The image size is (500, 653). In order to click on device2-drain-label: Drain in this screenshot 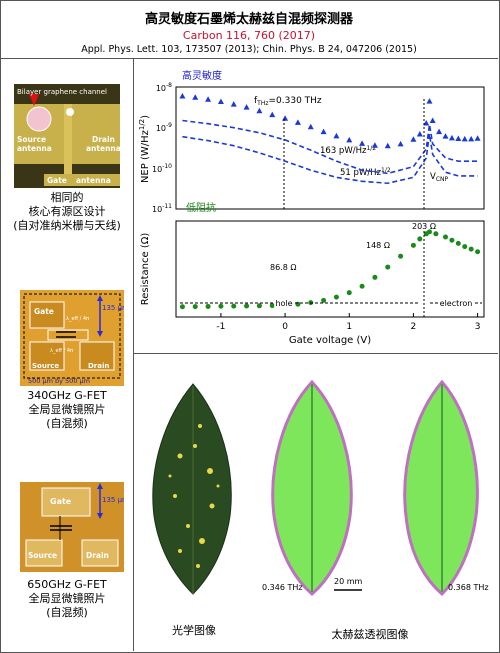, I will do `click(98, 366)`.